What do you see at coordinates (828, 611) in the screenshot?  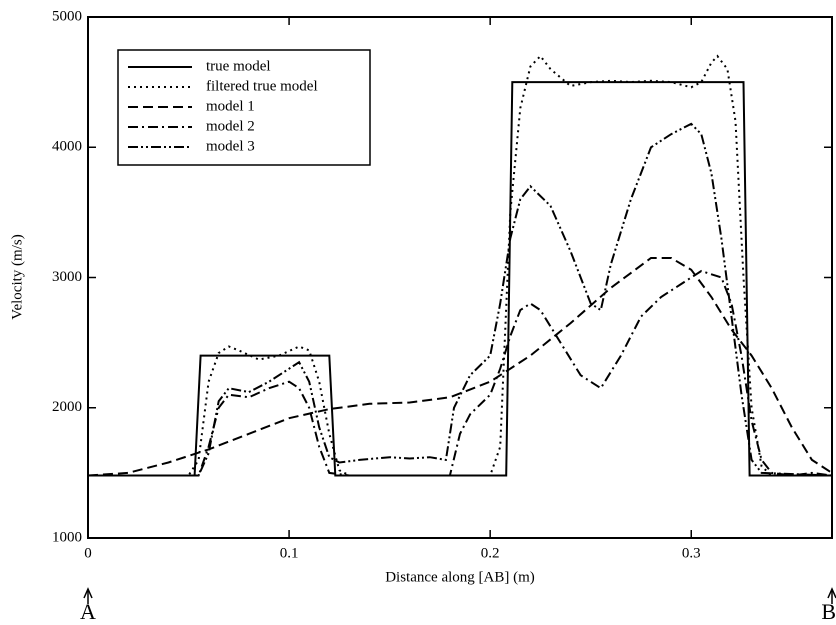 I see `annotation: B` at bounding box center [828, 611].